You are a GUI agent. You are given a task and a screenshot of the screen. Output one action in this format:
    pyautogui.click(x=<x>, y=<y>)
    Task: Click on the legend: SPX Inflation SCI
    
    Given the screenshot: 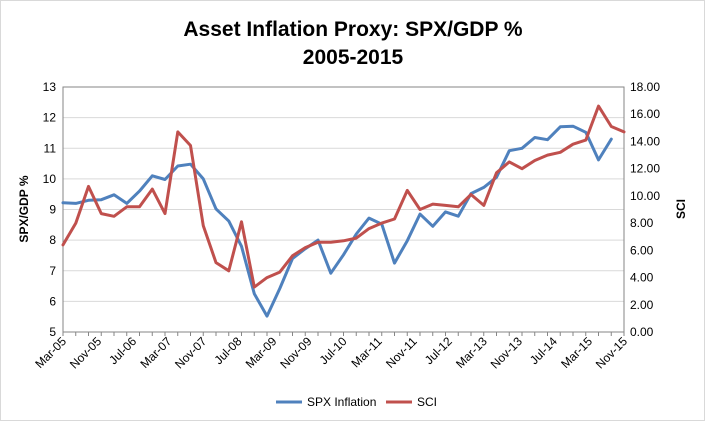 What is the action you would take?
    pyautogui.click(x=356, y=402)
    